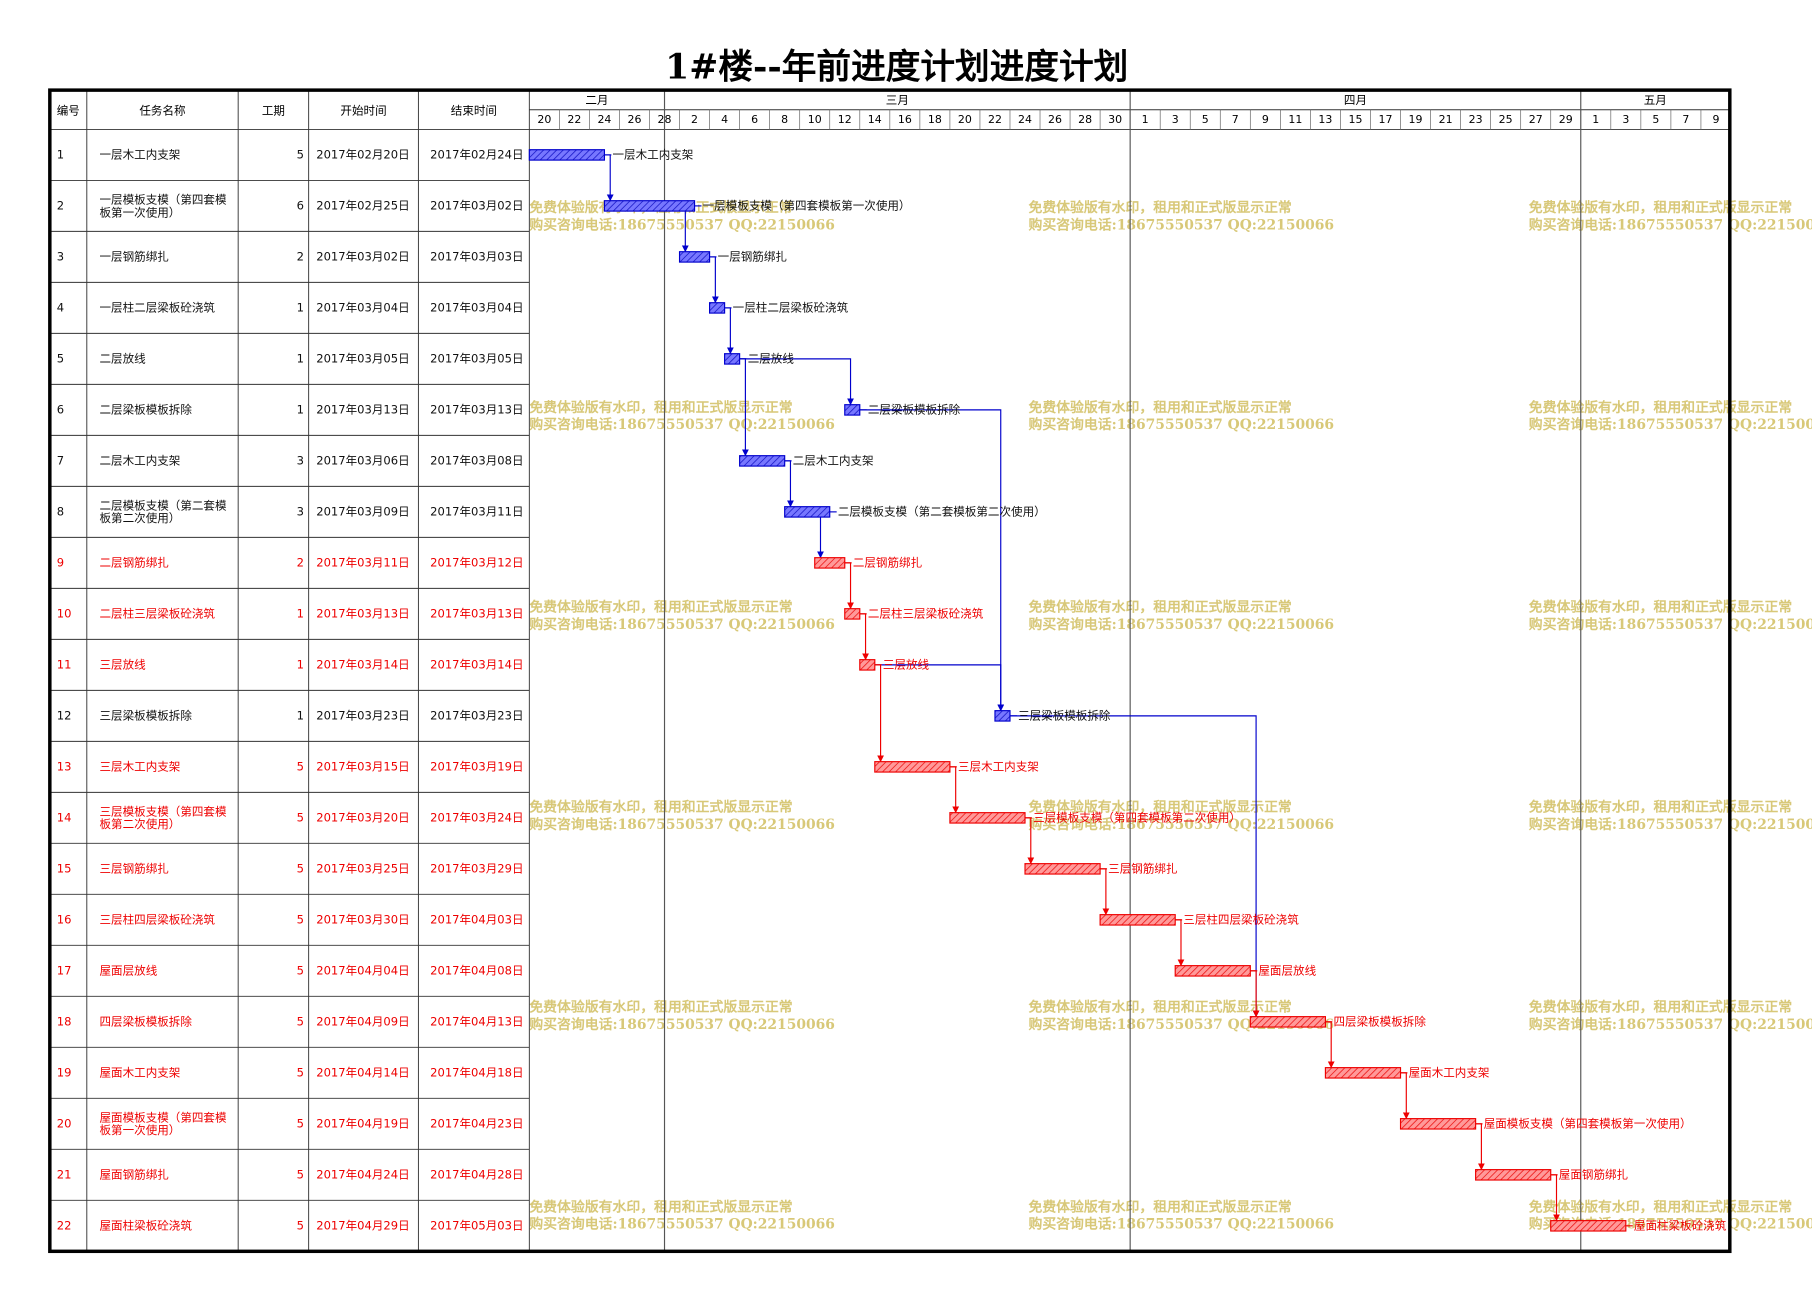  Describe the element at coordinates (1680, 1225) in the screenshot. I see `bar-label: 屋面柱梁板砼浇筑` at that location.